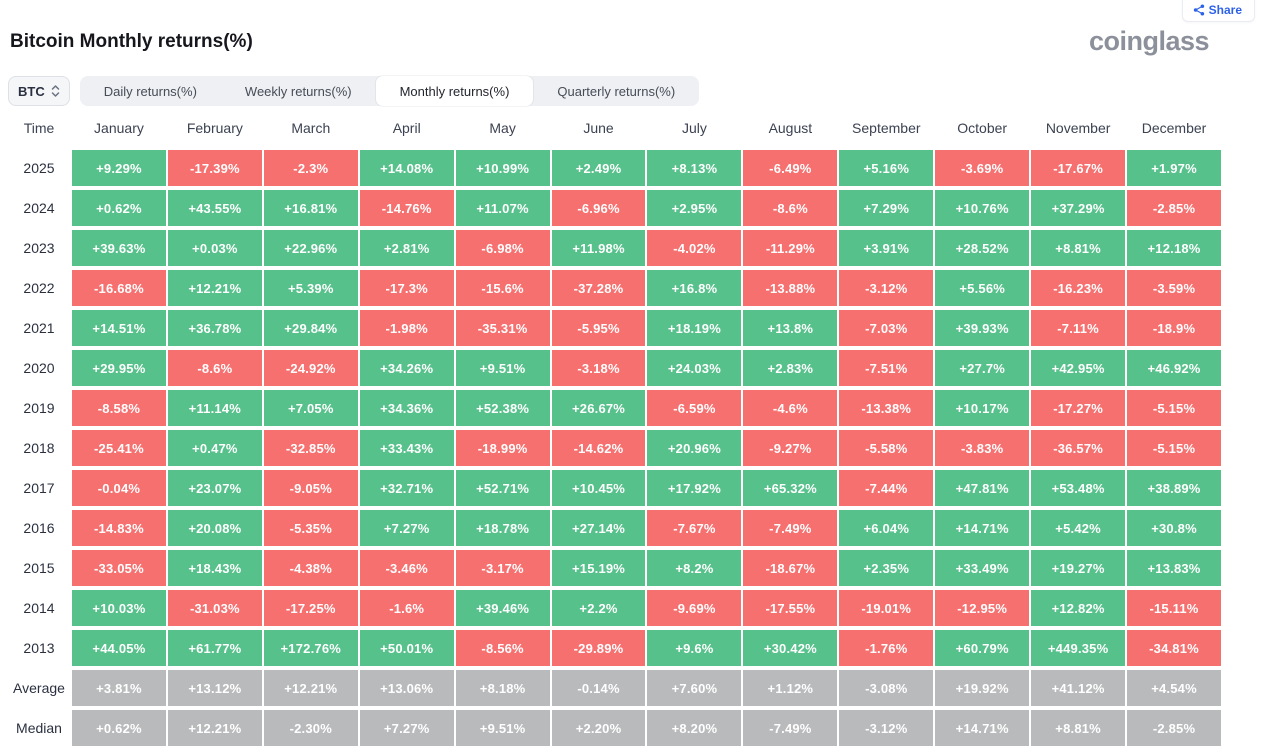 The image size is (1263, 755). Describe the element at coordinates (982, 568) in the screenshot. I see `return-cell: +33.49%` at that location.